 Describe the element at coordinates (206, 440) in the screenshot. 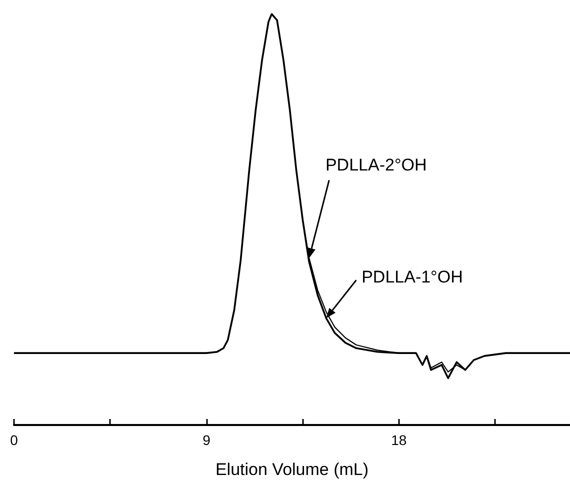

I see `x-tick-label: 9` at that location.